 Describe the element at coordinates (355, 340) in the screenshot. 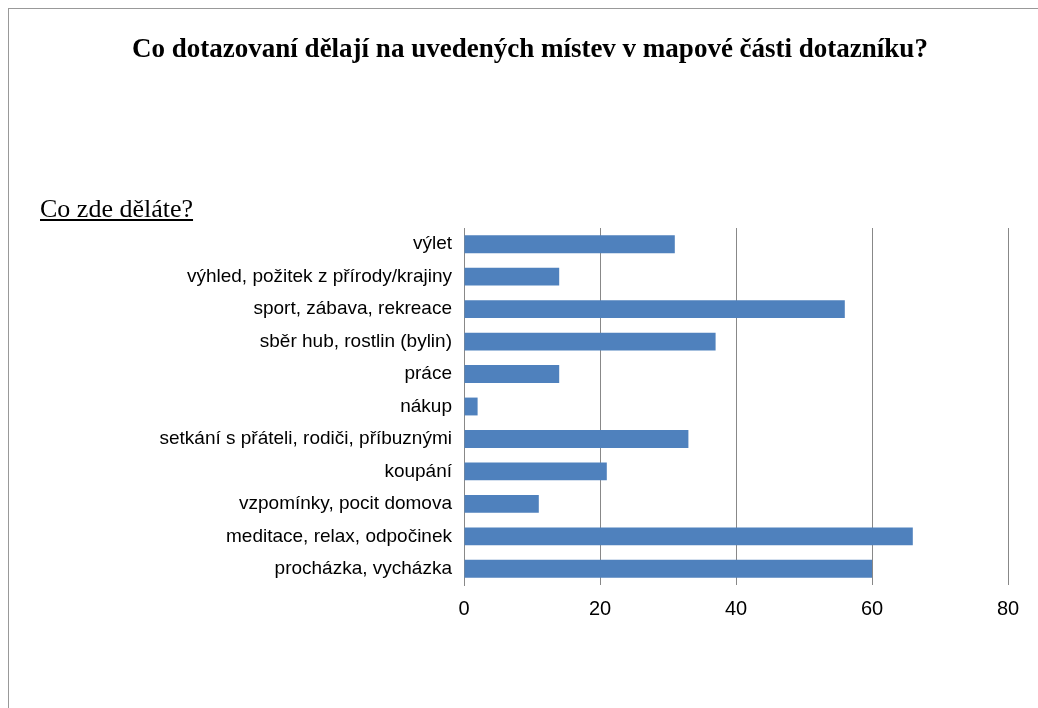

I see `y-tick-label: sběr hub, rostlin (bylin)` at that location.